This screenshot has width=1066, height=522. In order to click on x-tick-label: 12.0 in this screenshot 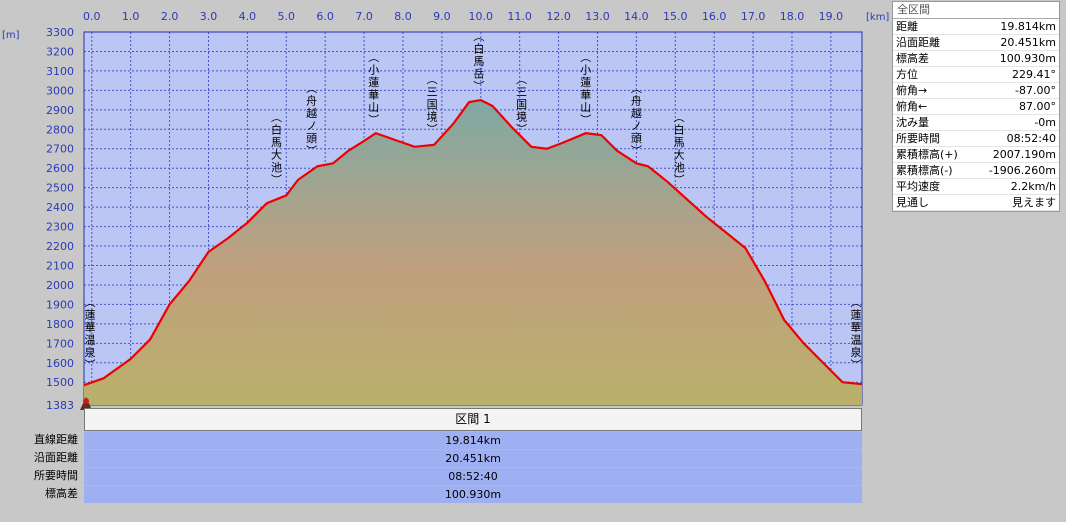, I will do `click(558, 16)`.